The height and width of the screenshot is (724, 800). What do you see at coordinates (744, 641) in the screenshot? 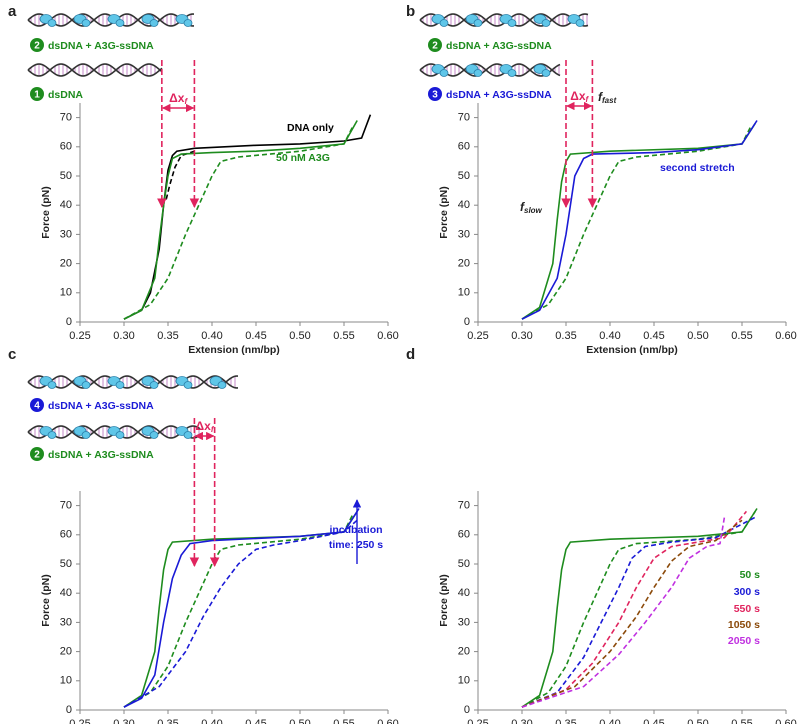
I see `series-label: 2050 s` at bounding box center [744, 641].